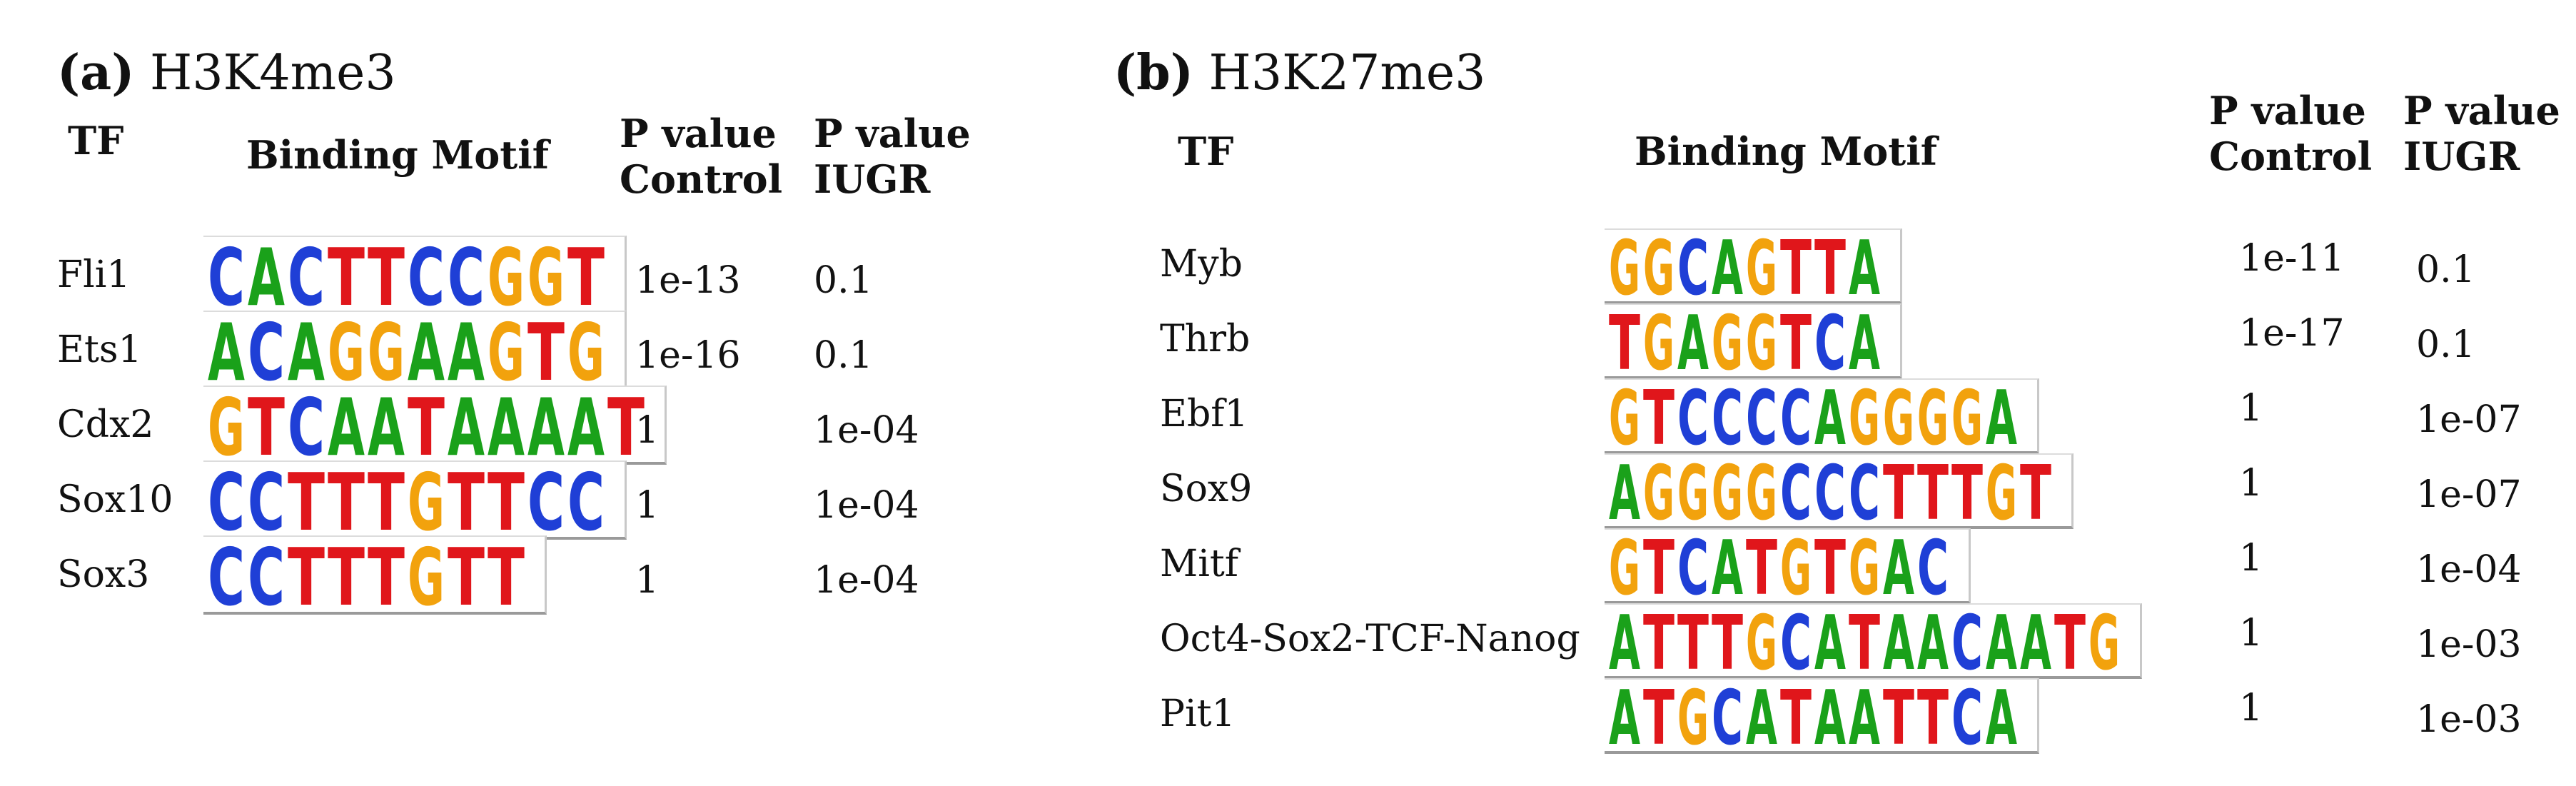 The width and height of the screenshot is (2576, 786). What do you see at coordinates (1206, 489) in the screenshot?
I see `tf-name: Sox9` at bounding box center [1206, 489].